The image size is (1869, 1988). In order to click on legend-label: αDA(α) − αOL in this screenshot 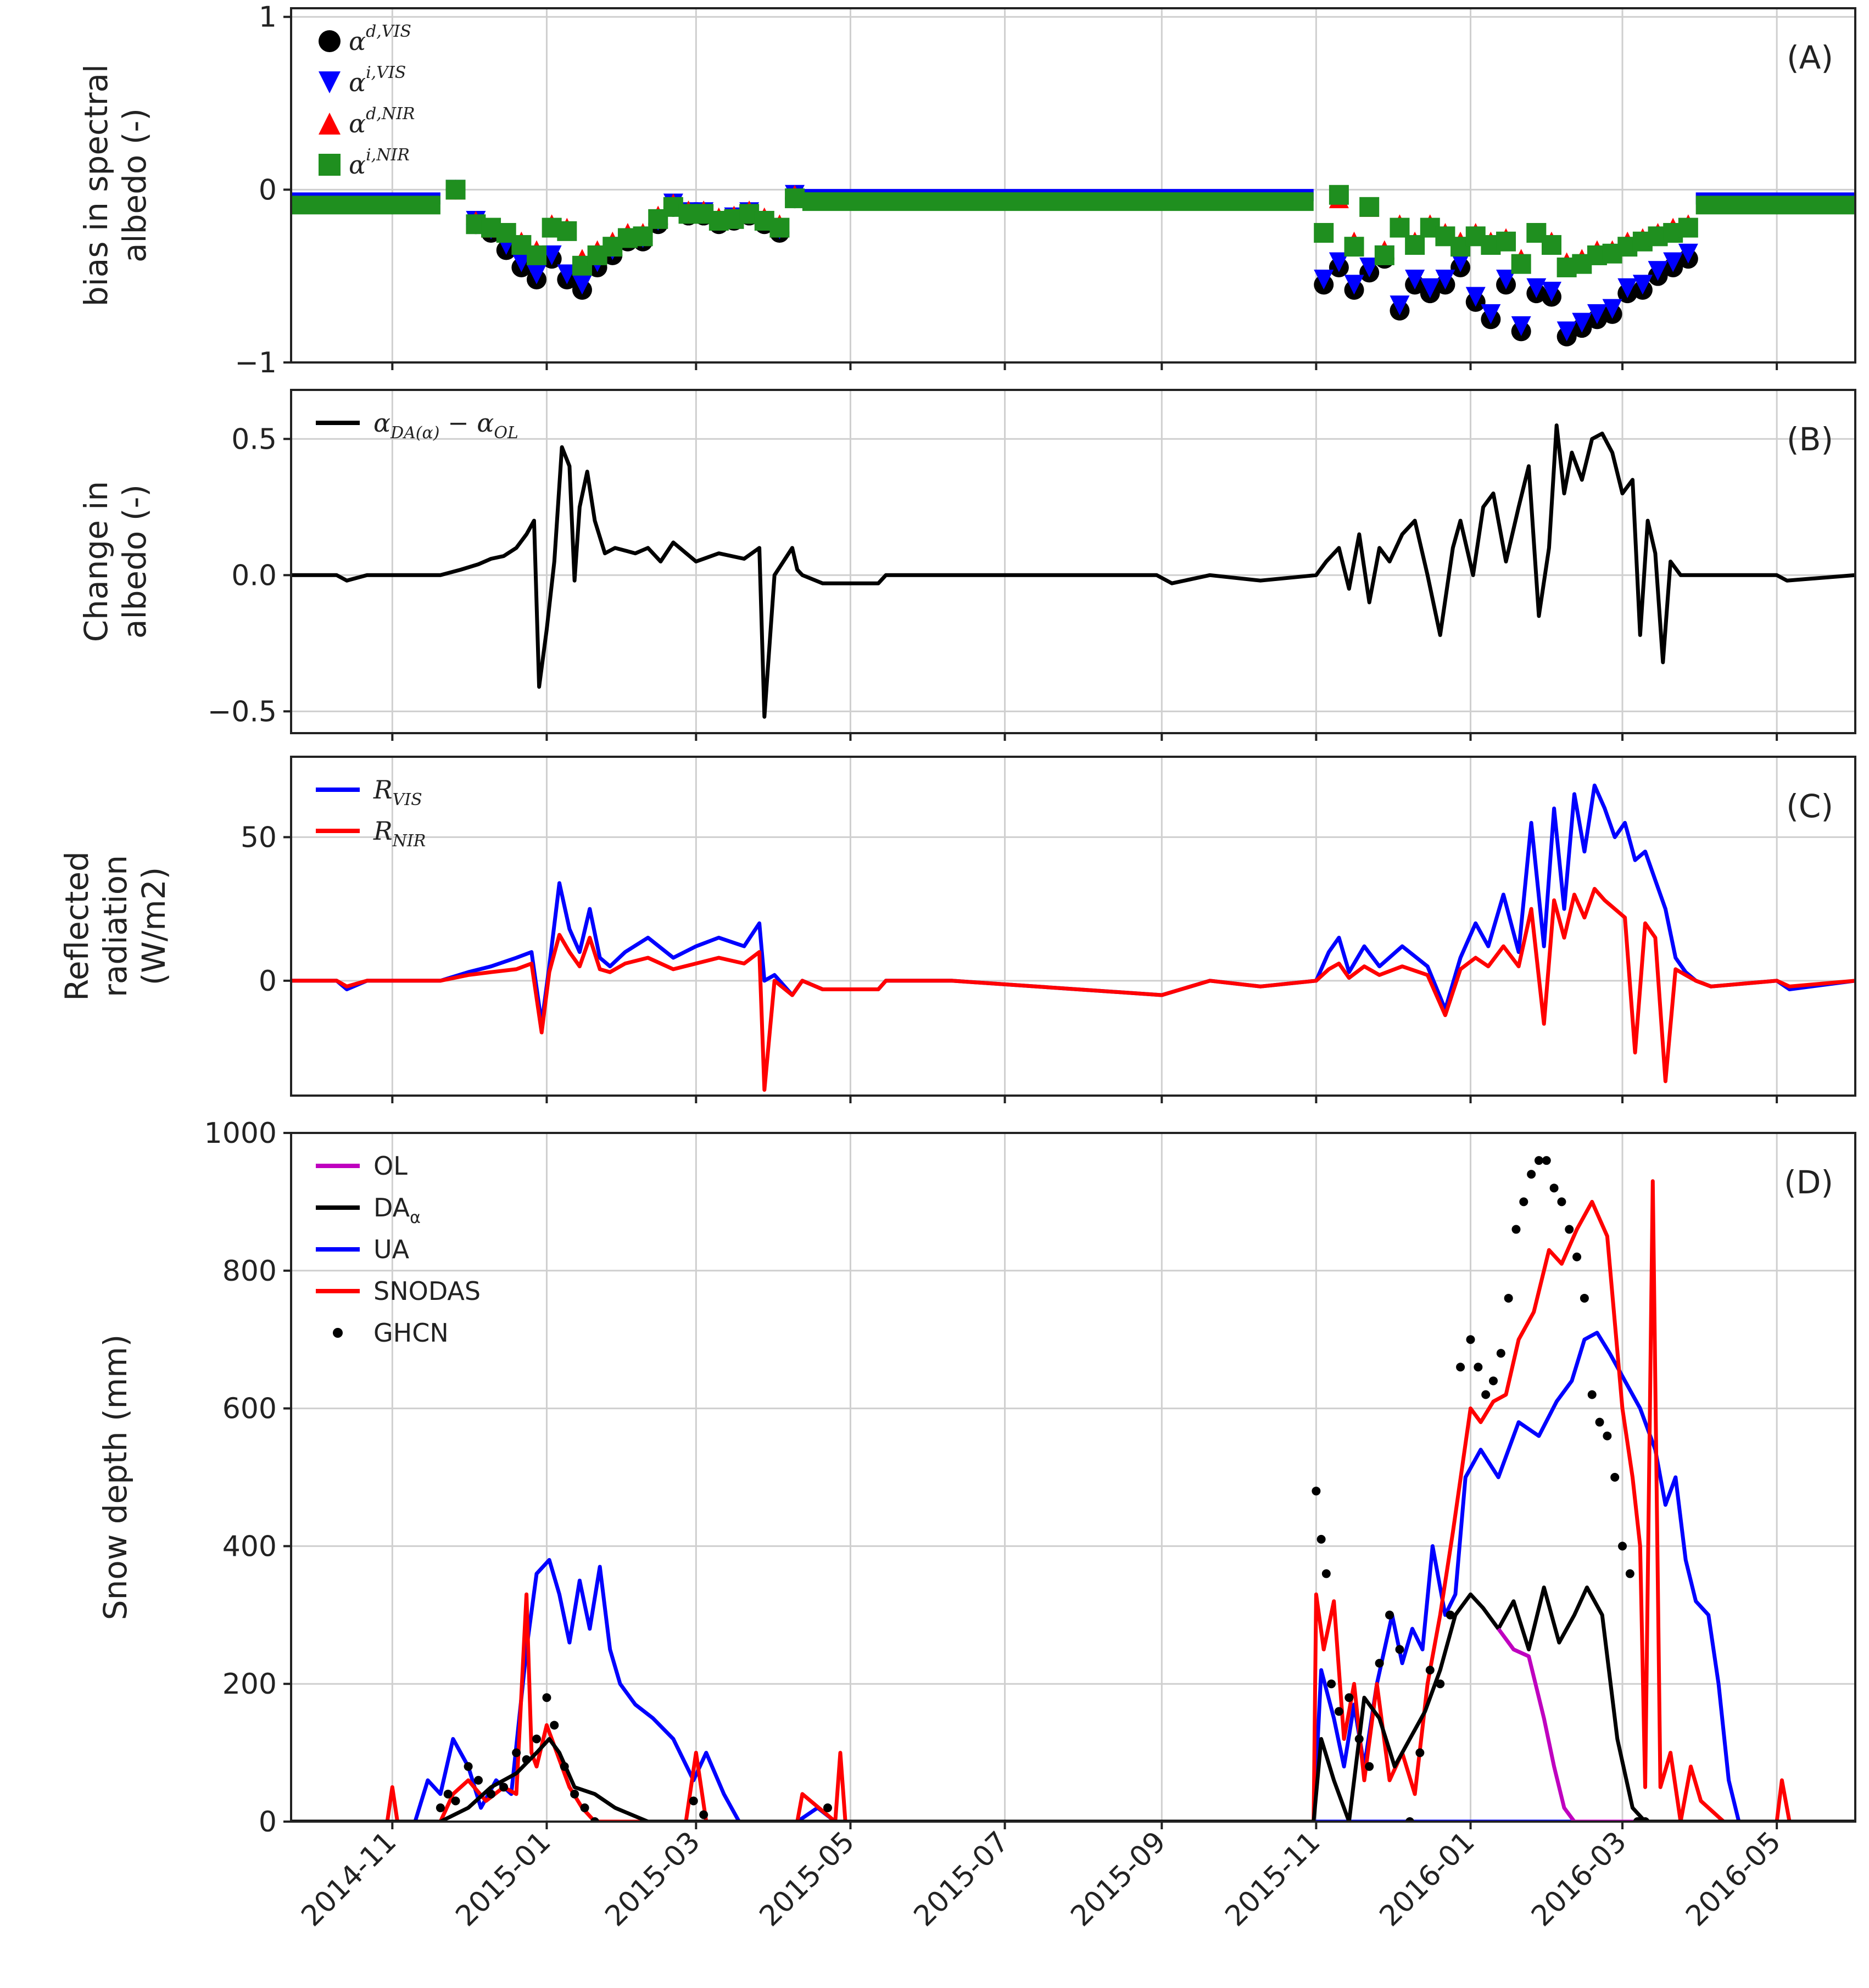, I will do `click(445, 425)`.